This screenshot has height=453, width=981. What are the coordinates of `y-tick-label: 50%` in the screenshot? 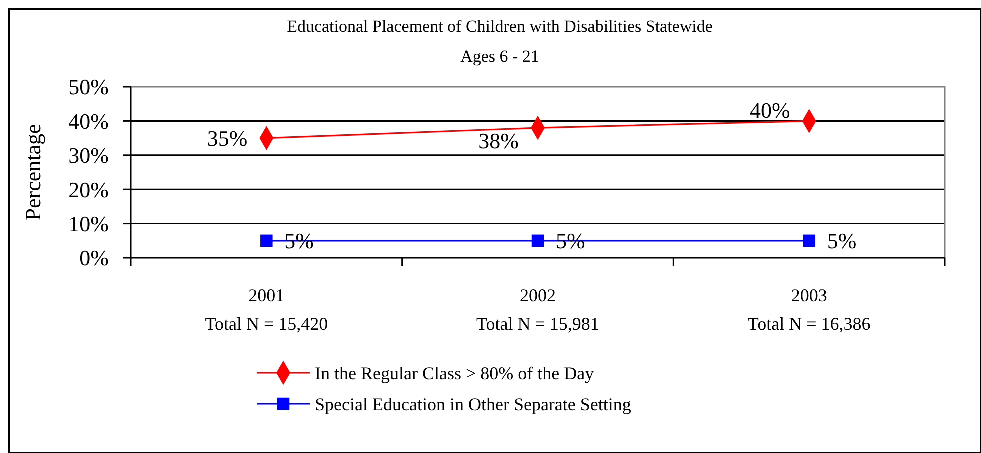 It's located at (88, 87).